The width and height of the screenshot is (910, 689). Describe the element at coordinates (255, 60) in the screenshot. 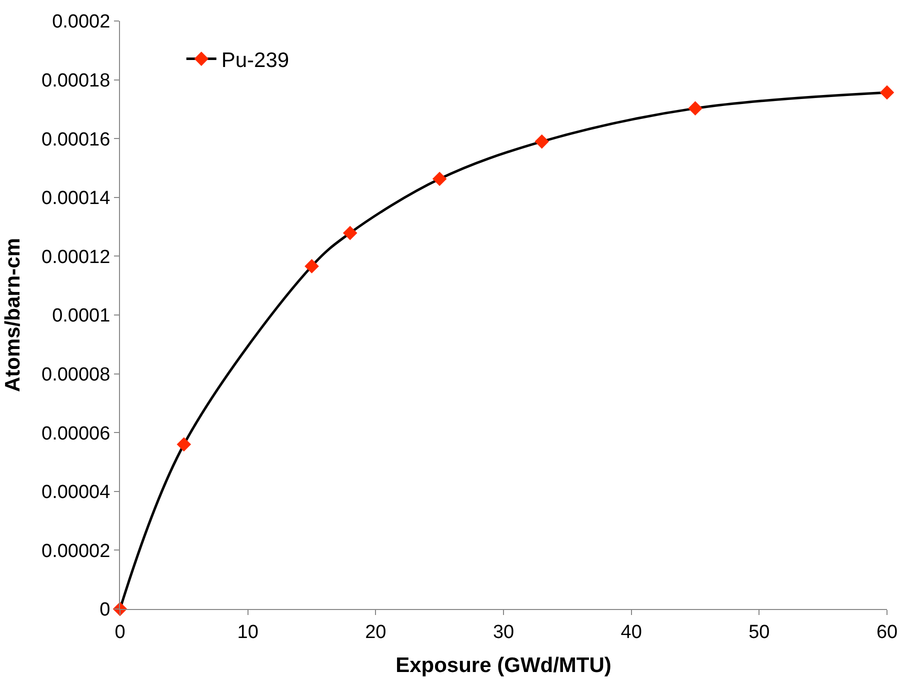

I see `legend-label: Pu-239` at that location.